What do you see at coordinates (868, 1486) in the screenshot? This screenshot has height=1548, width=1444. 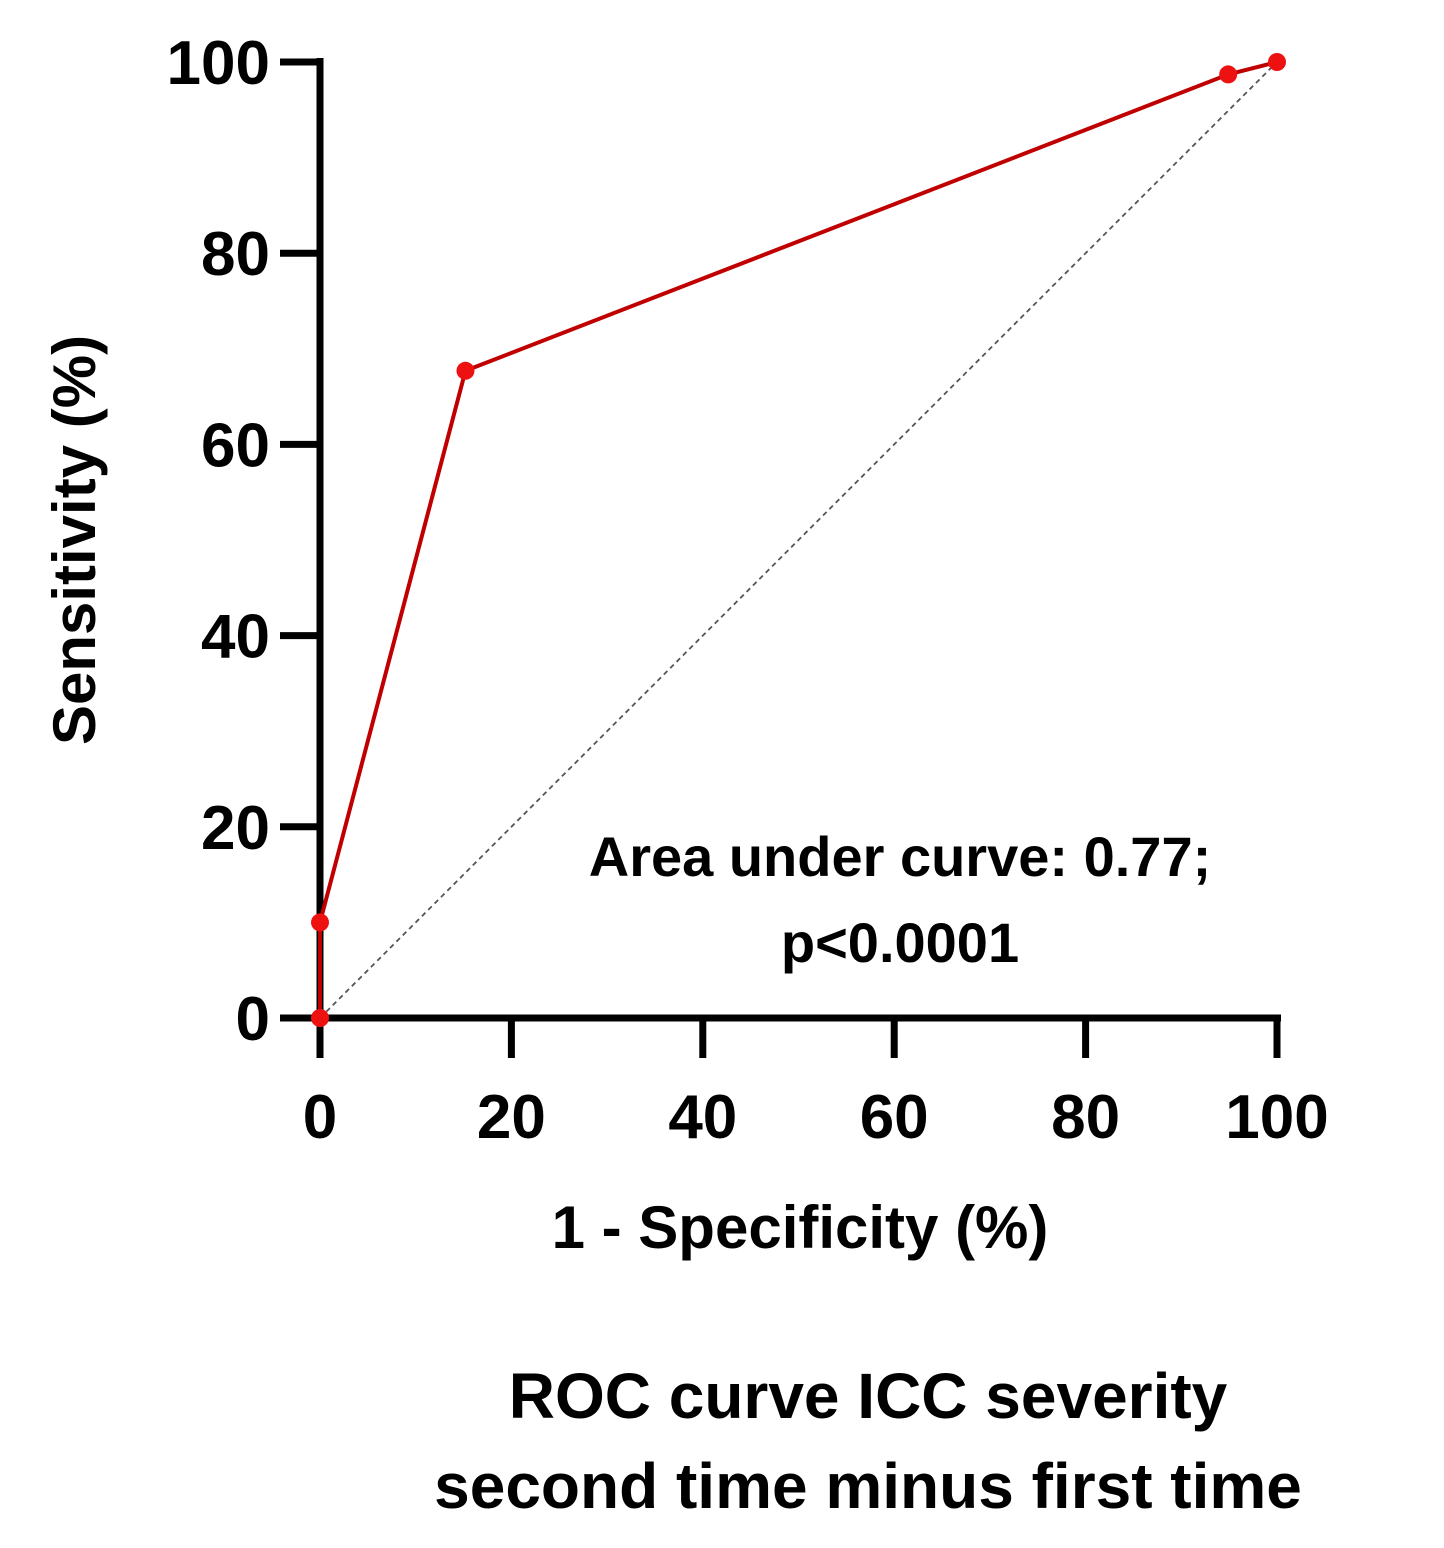 I see `chart-title-line2: second time minus first time` at bounding box center [868, 1486].